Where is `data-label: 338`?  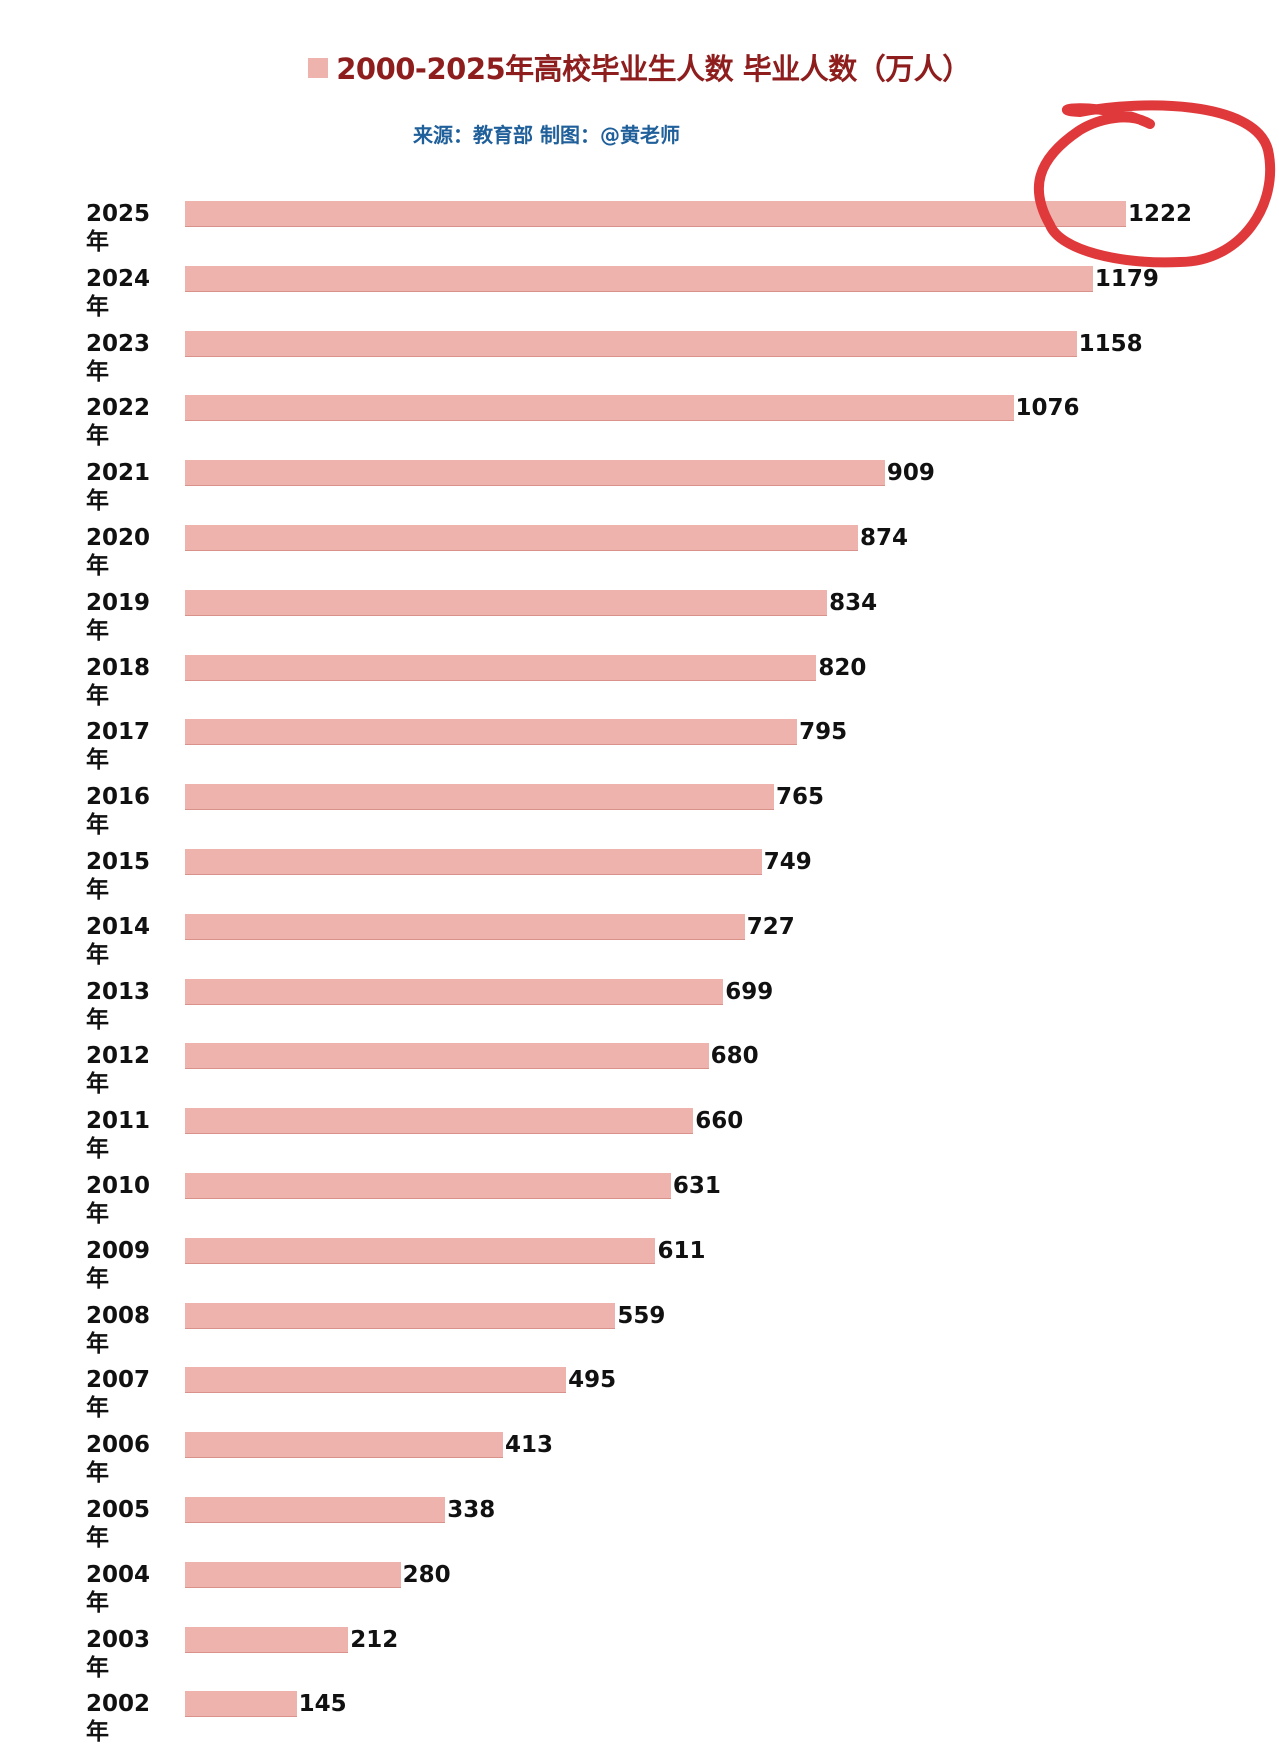
data-label: 338 is located at coordinates (471, 1510).